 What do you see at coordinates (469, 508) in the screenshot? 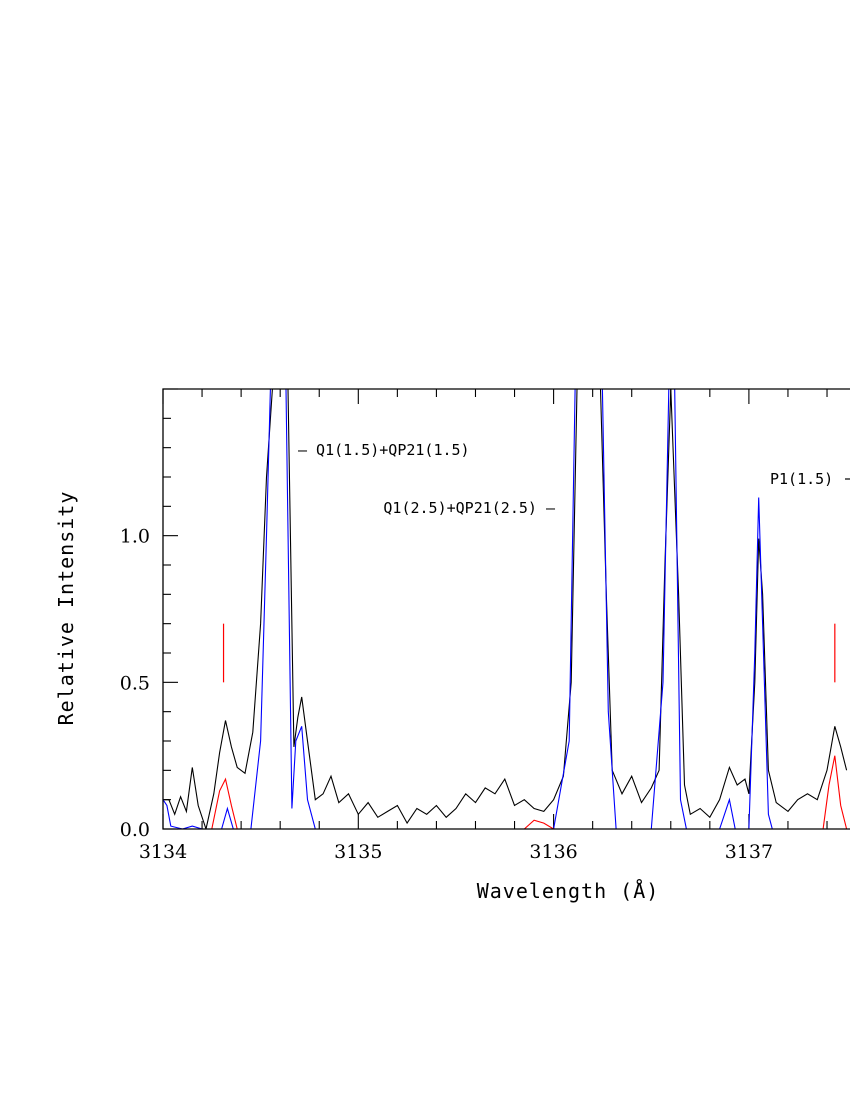
I see `annotation-q1-2-5: Q1(2.5)+QP21(2.5) –` at bounding box center [469, 508].